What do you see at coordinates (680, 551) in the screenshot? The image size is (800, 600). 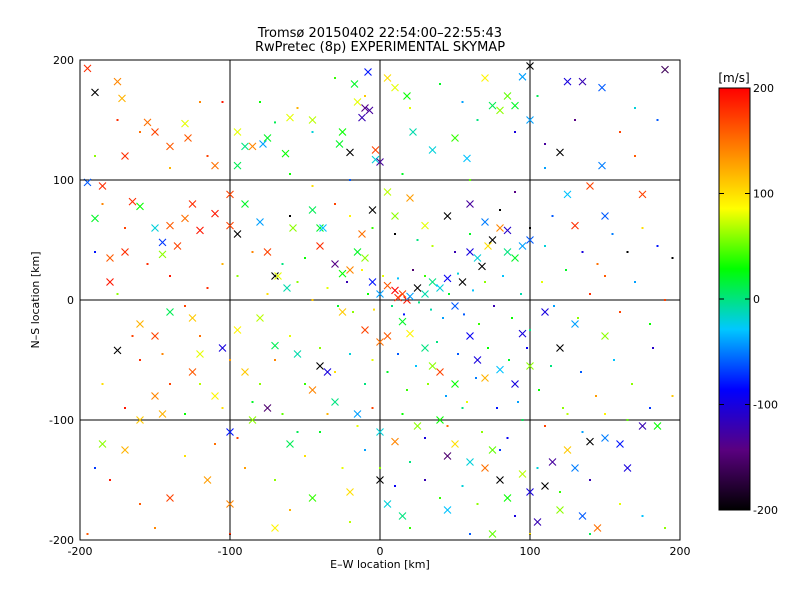 I see `x-tick-label: 200` at bounding box center [680, 551].